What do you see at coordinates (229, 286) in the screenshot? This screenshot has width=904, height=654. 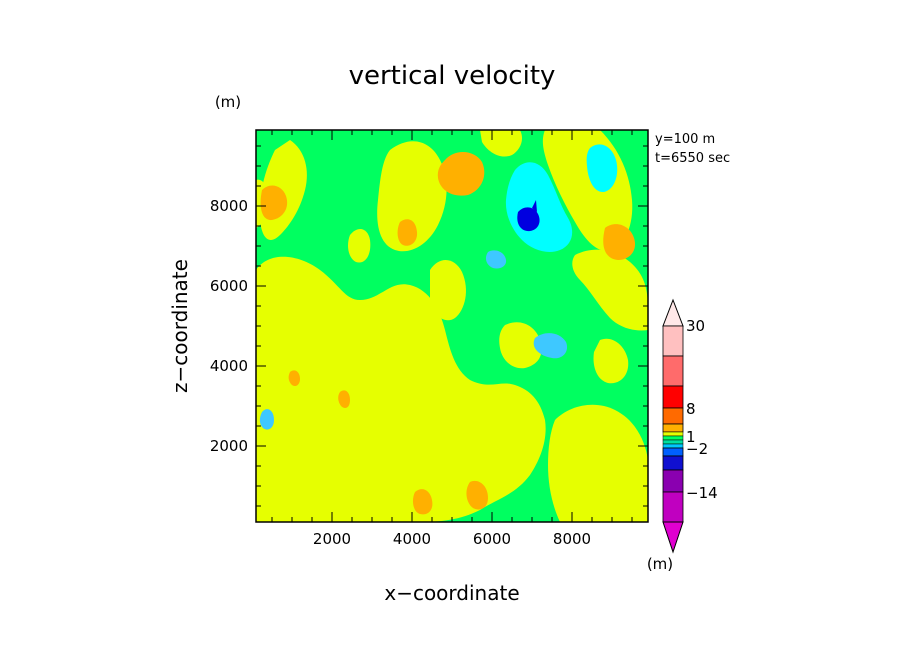 I see `y-tick-label-6000: 6000` at bounding box center [229, 286].